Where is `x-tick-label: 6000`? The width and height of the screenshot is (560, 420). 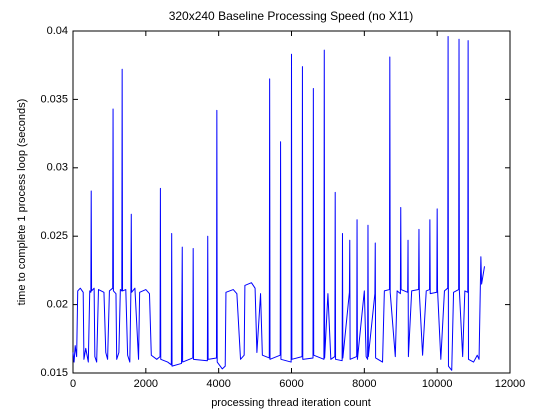 x-tick-label: 6000 is located at coordinates (291, 384).